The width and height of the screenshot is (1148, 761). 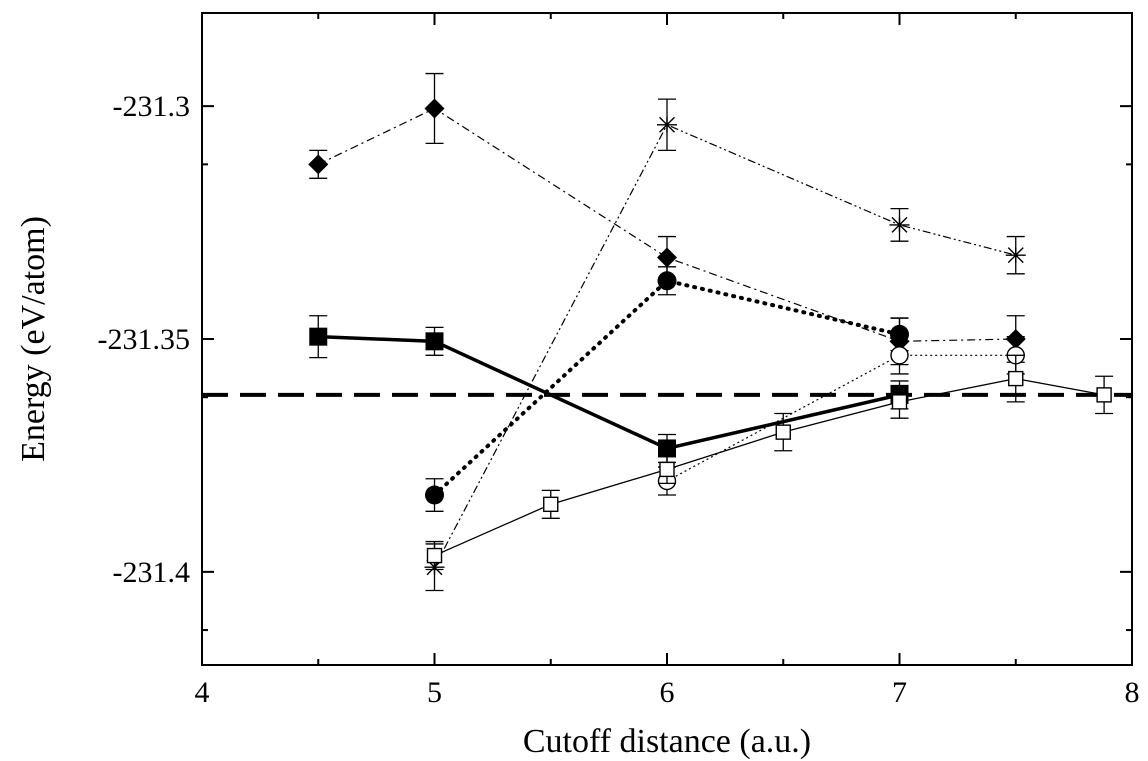 I want to click on x-tick-label: 7, so click(x=899, y=692).